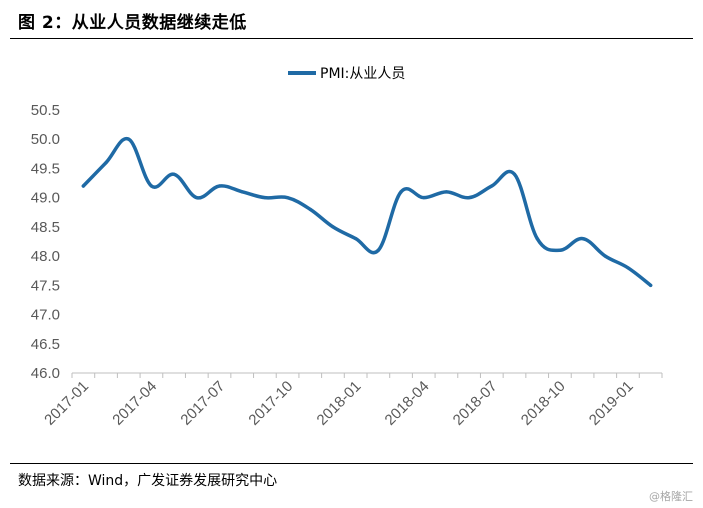  What do you see at coordinates (362, 74) in the screenshot?
I see `legend-label-pmi: PMI:从业人员` at bounding box center [362, 74].